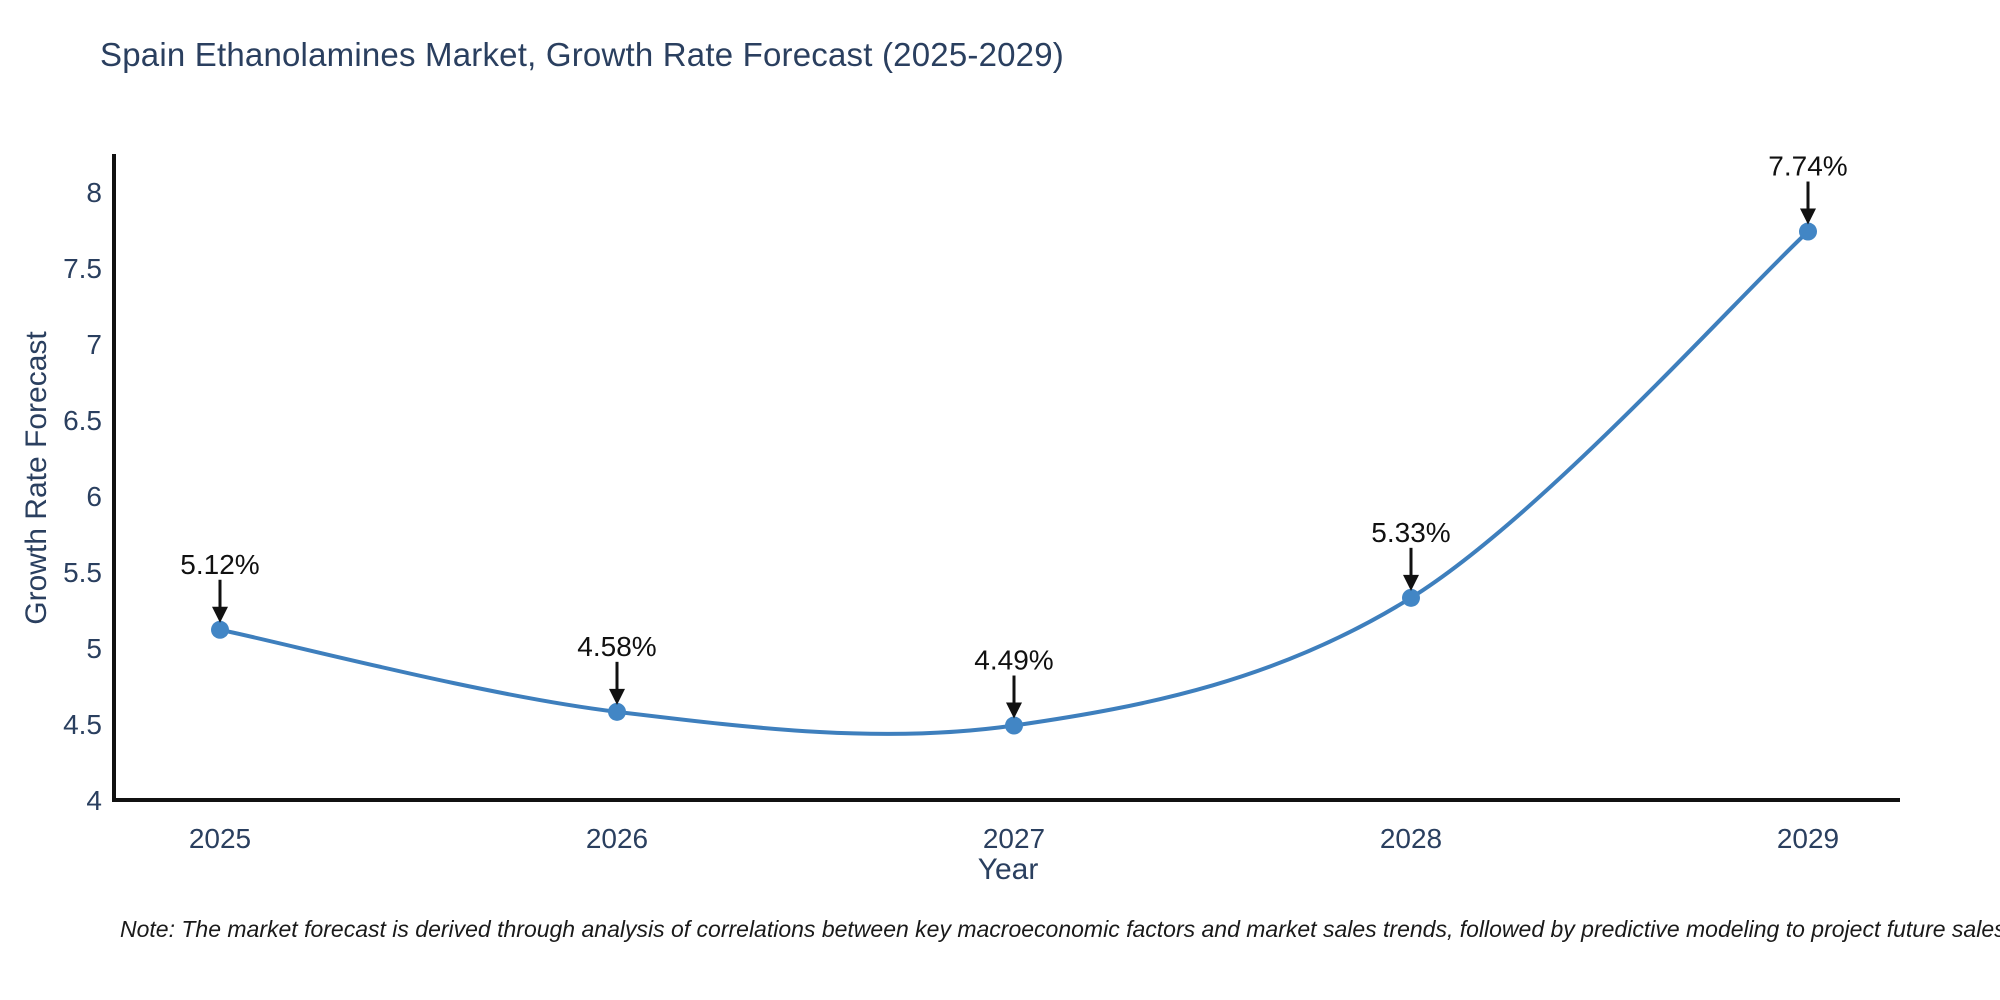 The width and height of the screenshot is (2000, 1000). Describe the element at coordinates (1410, 532) in the screenshot. I see `annotation-label: 5.33%` at that location.